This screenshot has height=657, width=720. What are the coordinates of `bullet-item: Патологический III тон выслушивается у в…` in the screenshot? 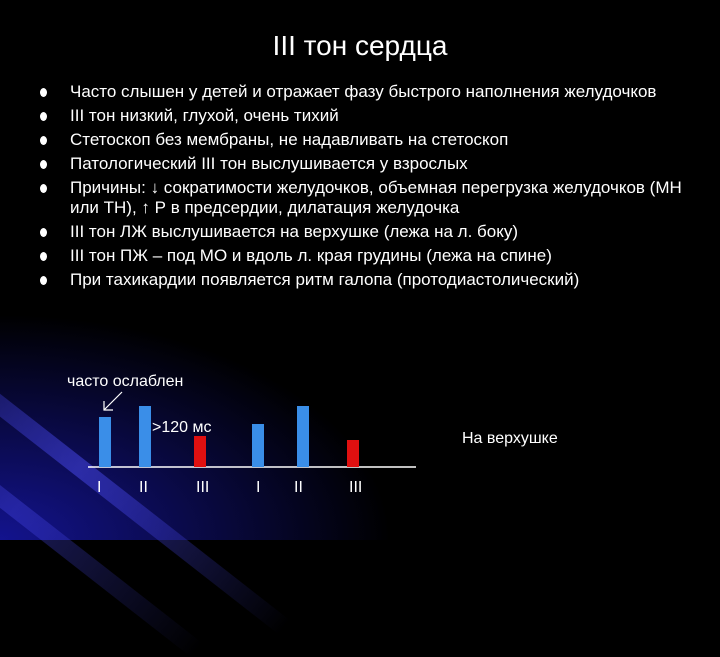 It's located at (370, 164).